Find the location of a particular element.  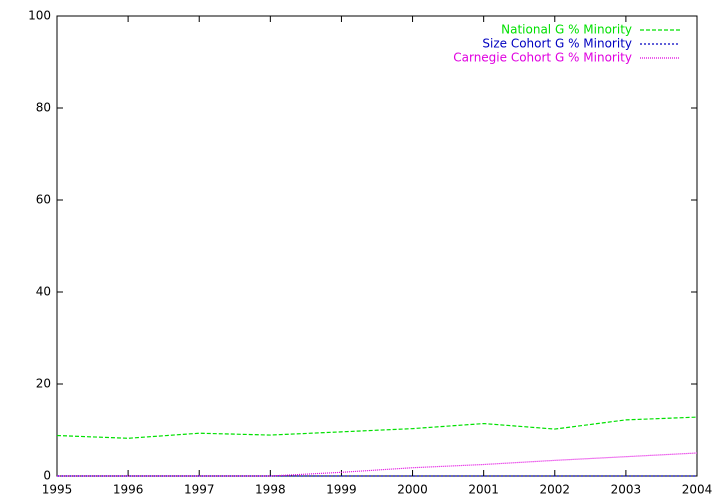

x-tick-label: 2004 is located at coordinates (697, 490).